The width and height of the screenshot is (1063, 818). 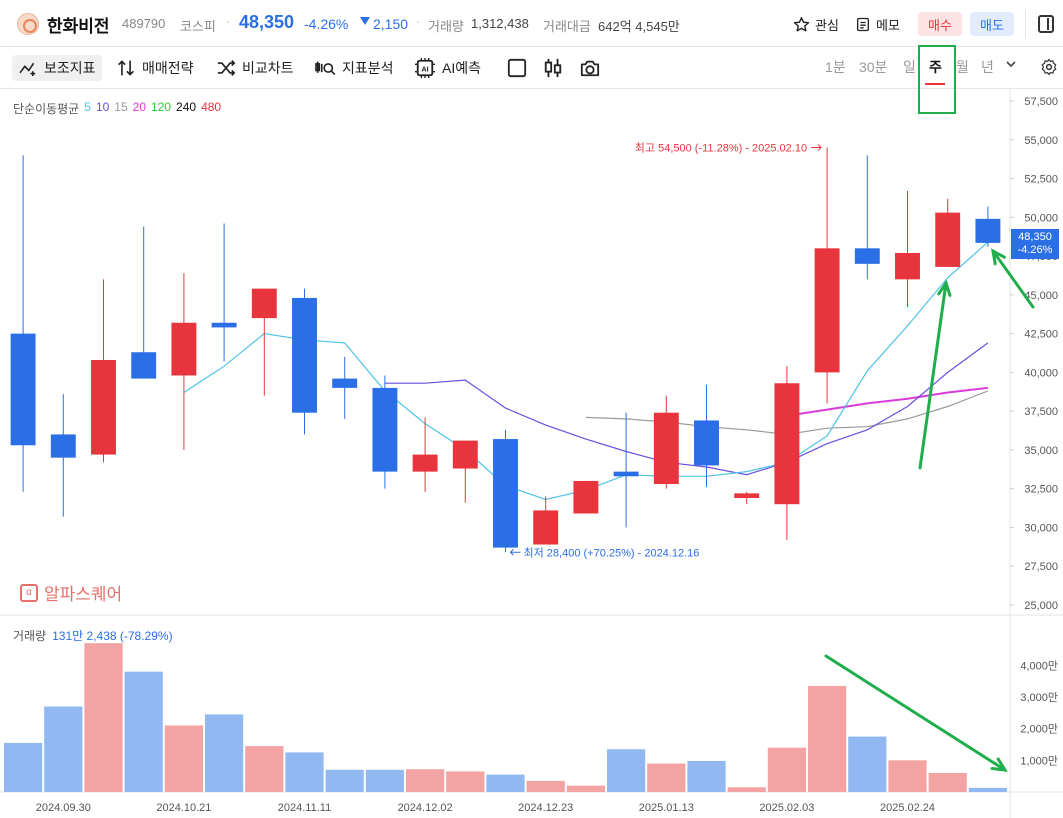 I want to click on ai-forecast-button: AI AI예측, so click(x=447, y=68).